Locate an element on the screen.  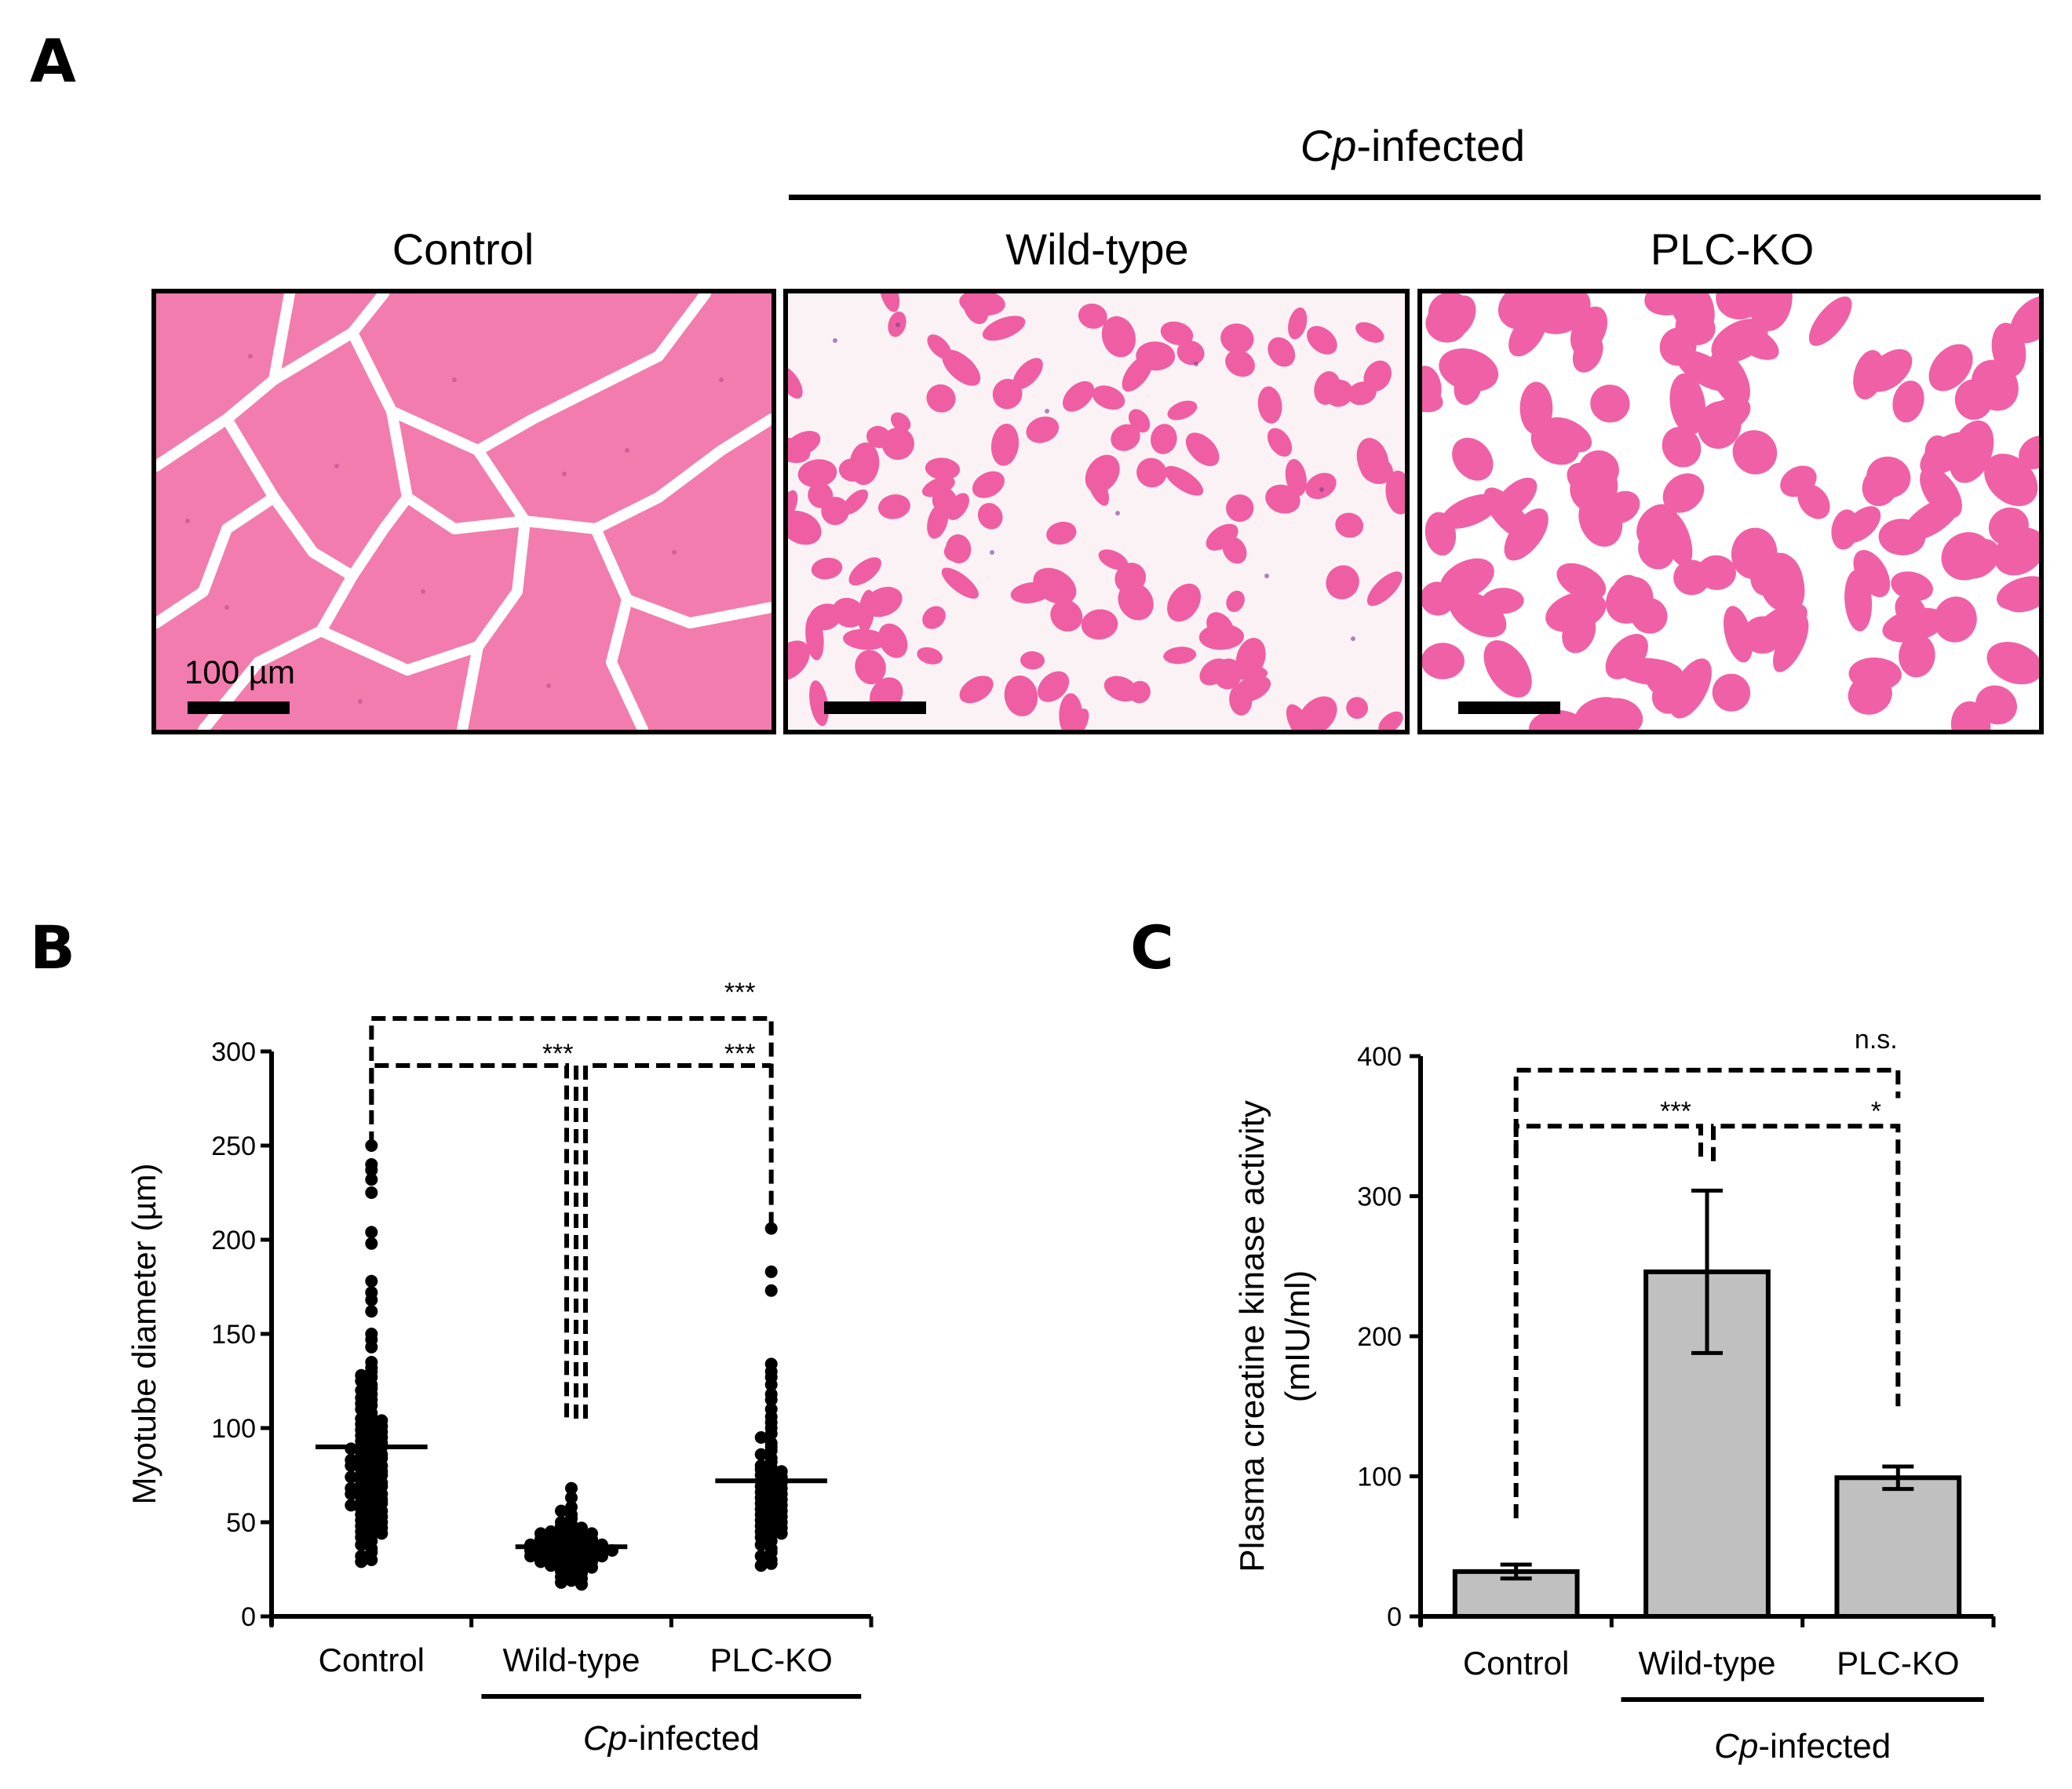
y-tick-label: 100 is located at coordinates (233, 1429).